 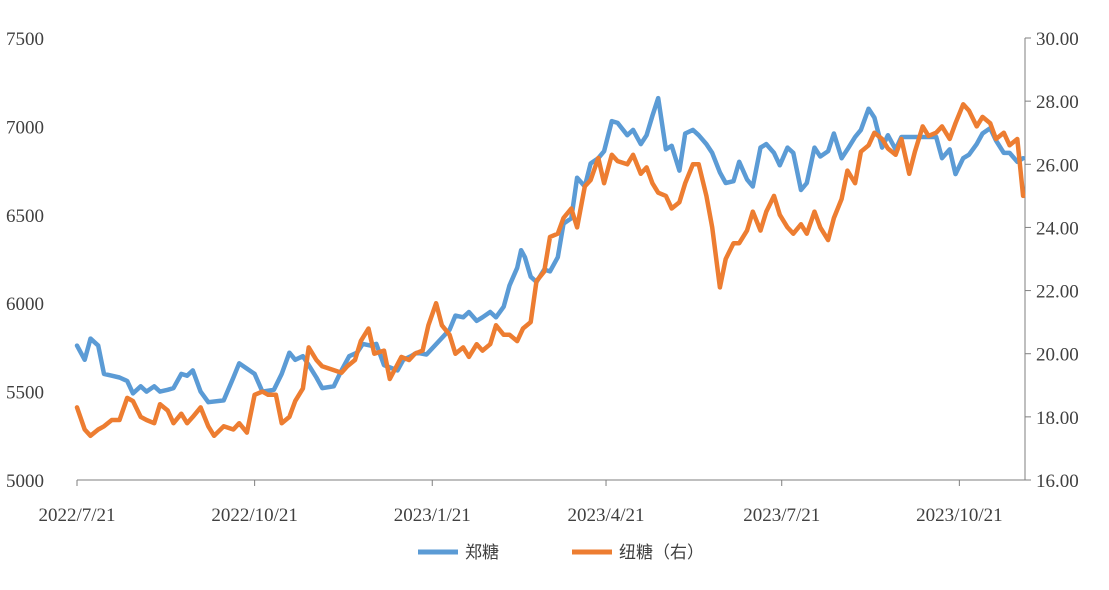 I want to click on y-left-tick-label: 7000, so click(x=25, y=127).